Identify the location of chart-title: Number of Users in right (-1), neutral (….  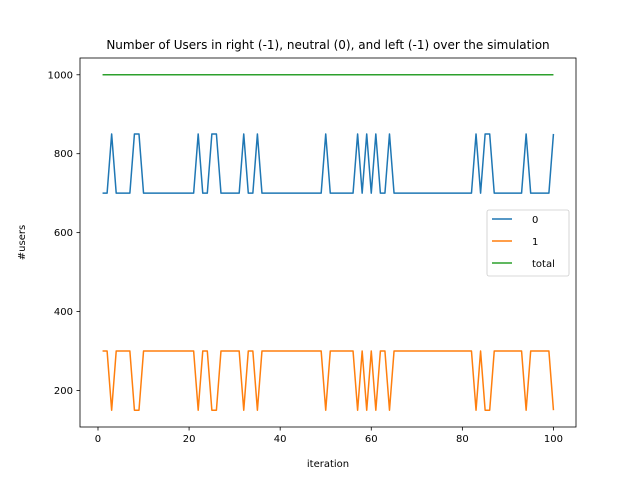
(327, 45).